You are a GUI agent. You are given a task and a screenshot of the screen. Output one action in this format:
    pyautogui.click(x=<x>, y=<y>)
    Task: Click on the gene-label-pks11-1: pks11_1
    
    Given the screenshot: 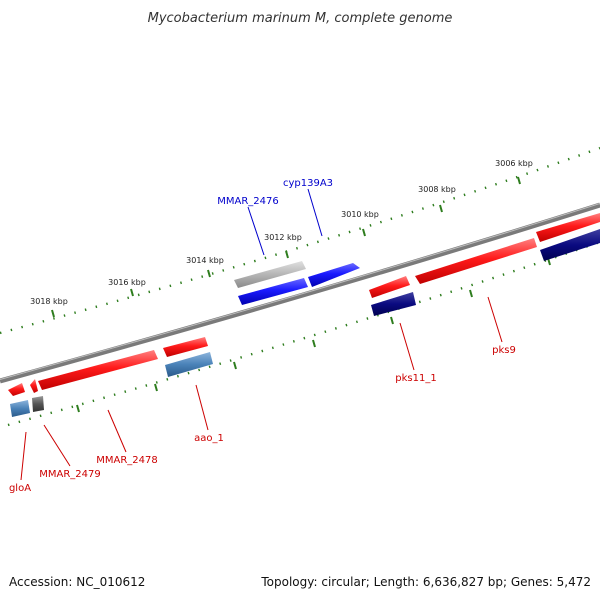 What is the action you would take?
    pyautogui.click(x=415, y=378)
    